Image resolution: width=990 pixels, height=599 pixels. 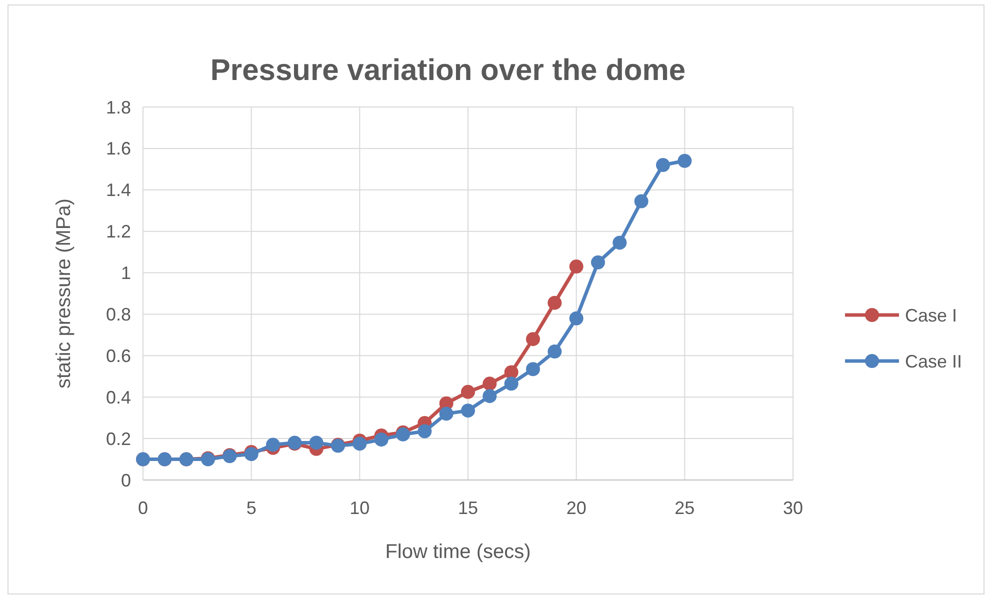 I want to click on x-tick-label: 15, so click(x=468, y=508).